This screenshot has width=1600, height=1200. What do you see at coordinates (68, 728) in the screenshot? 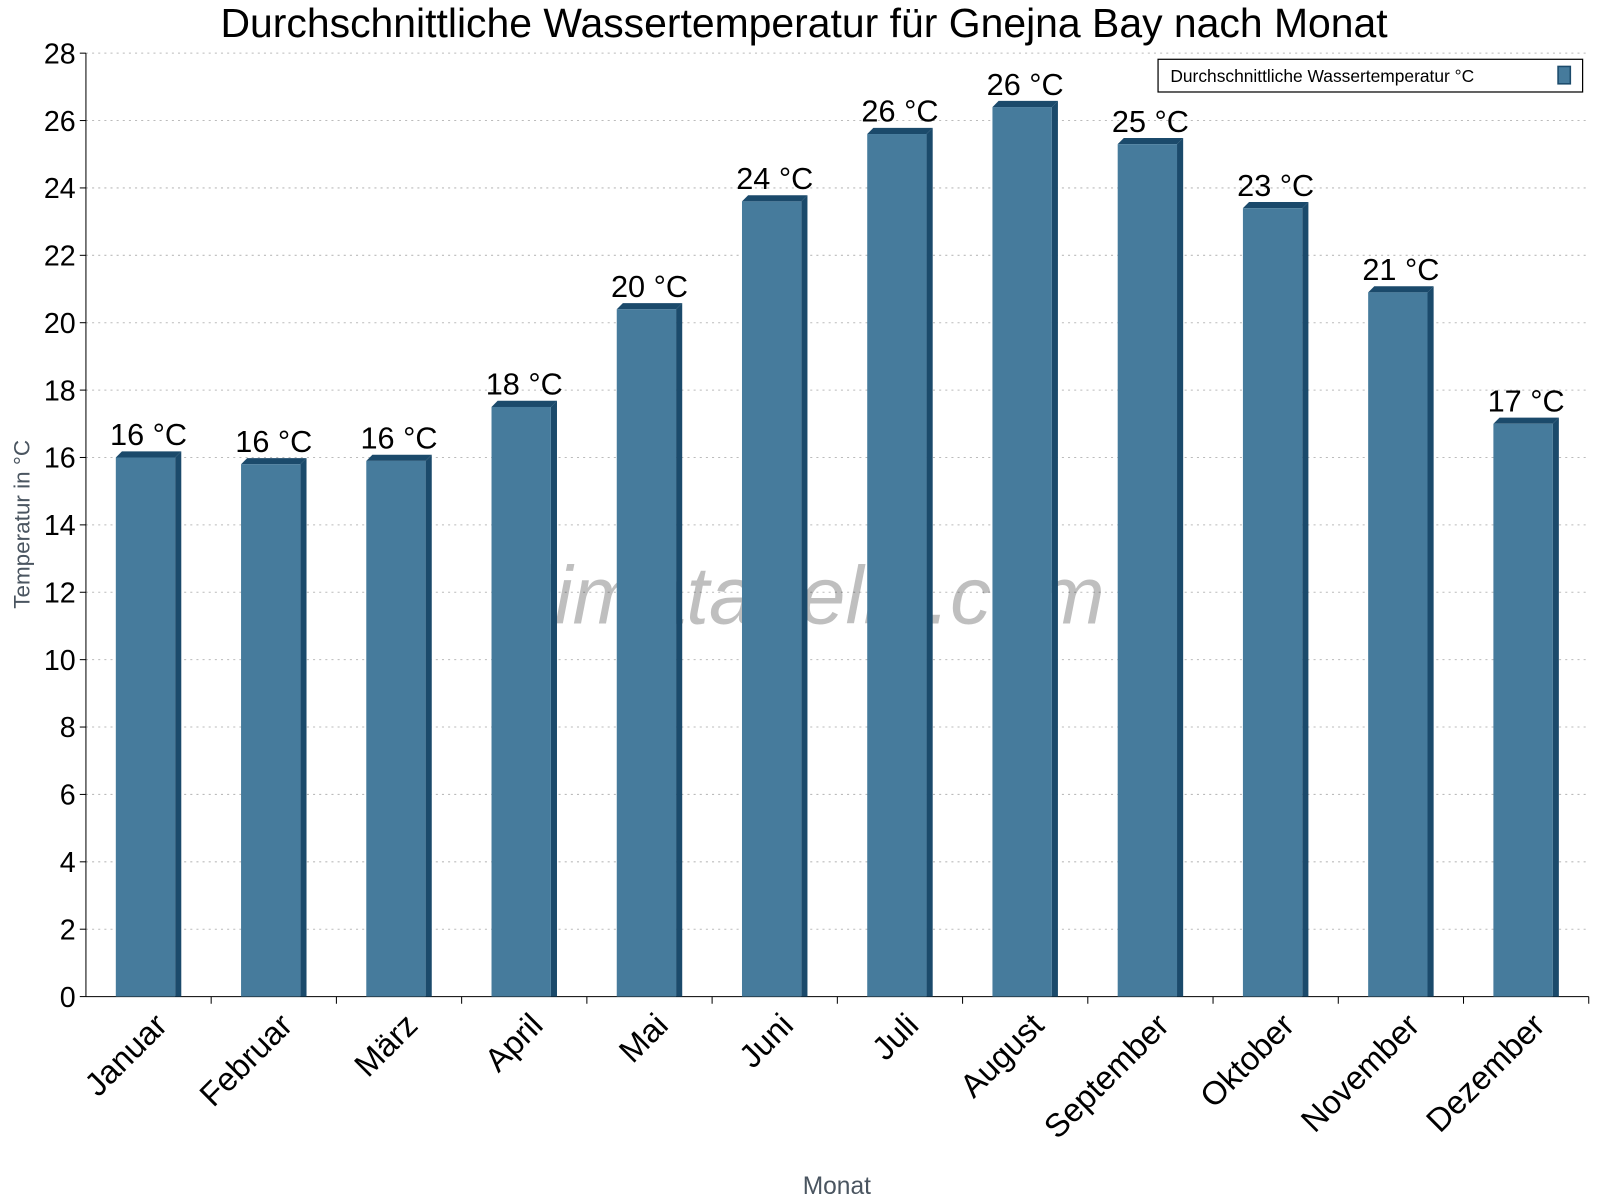
I see `y-tick-label: 8` at bounding box center [68, 728].